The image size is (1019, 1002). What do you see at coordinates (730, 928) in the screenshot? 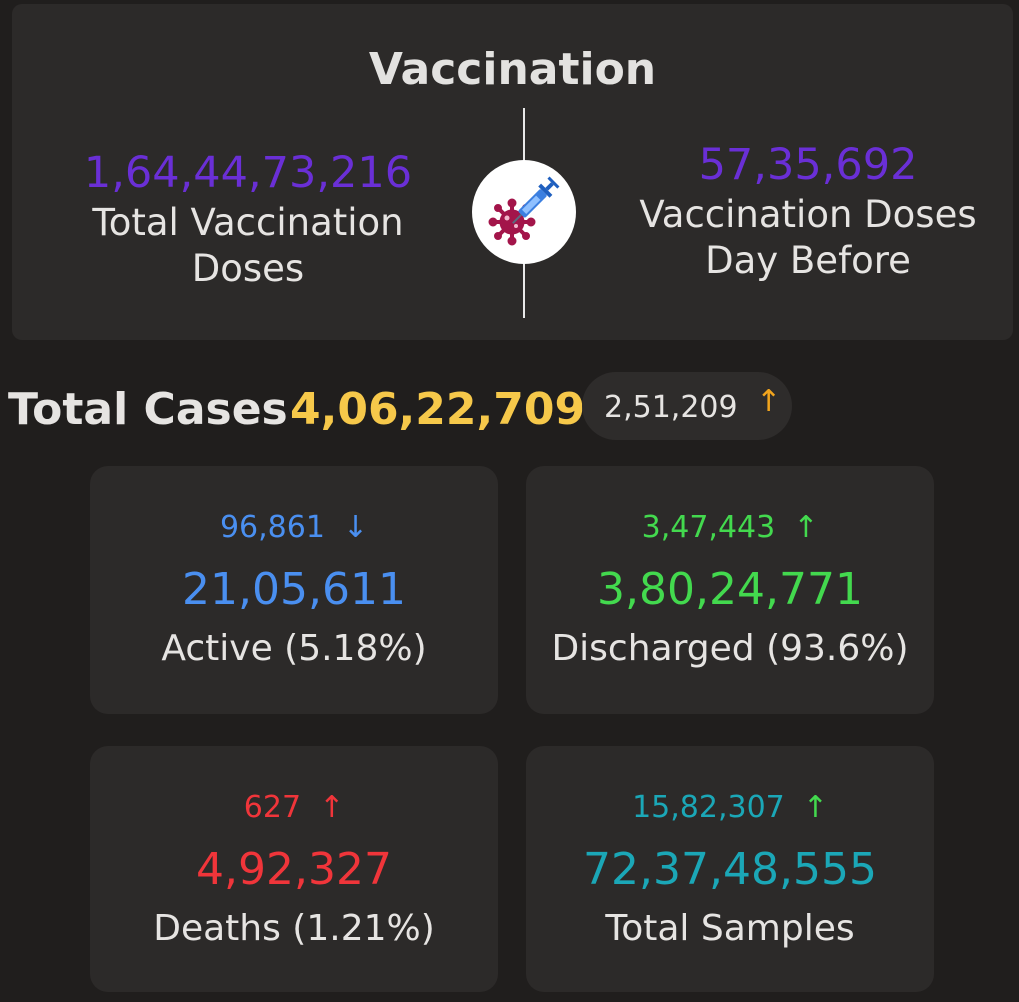
I see `total-samples-label: Total Samples` at bounding box center [730, 928].